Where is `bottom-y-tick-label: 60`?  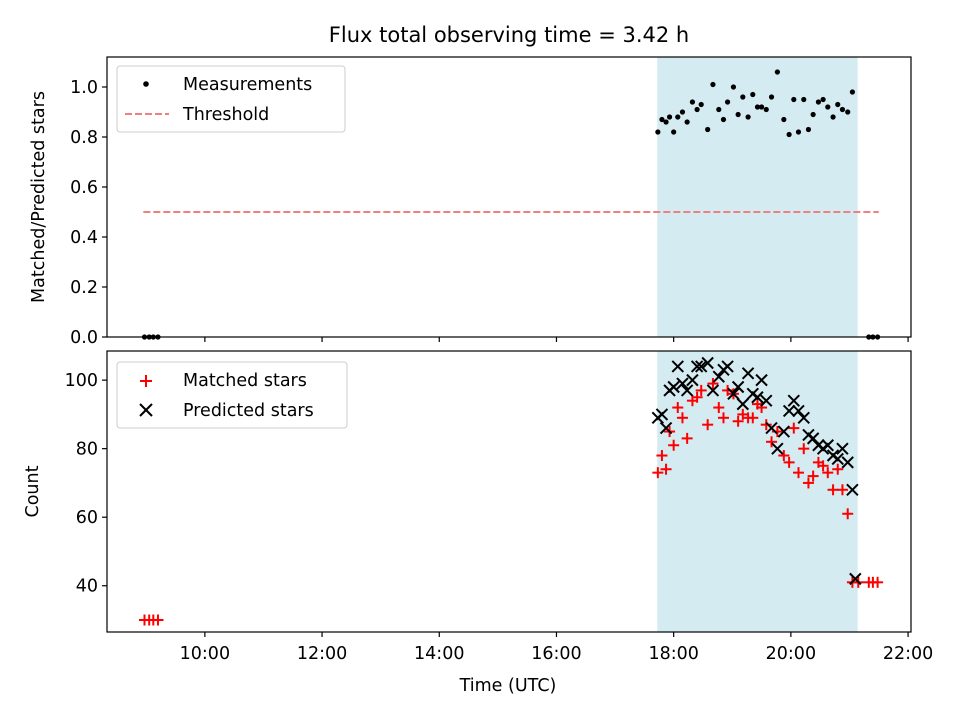
bottom-y-tick-label: 60 is located at coordinates (87, 518).